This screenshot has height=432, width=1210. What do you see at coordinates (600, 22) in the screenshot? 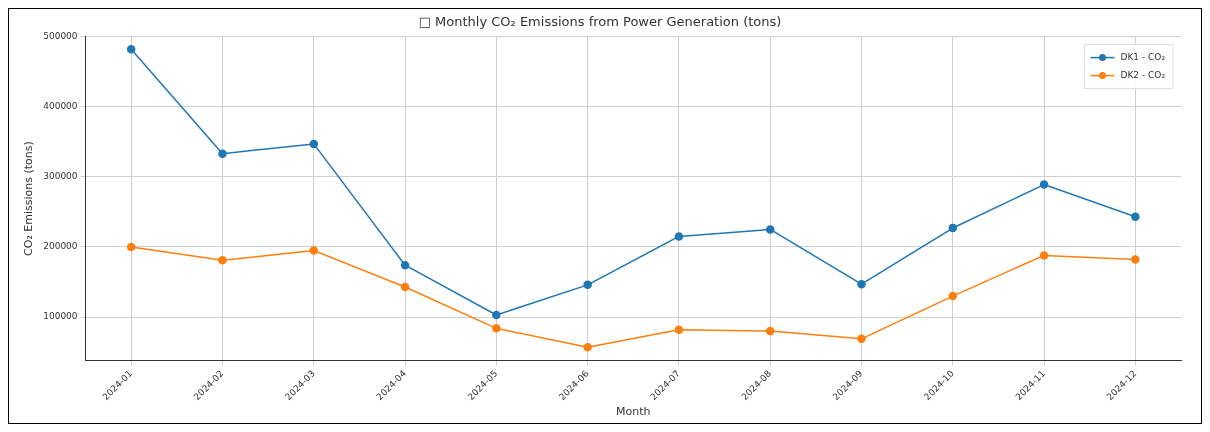
I see `chart-title: □ Monthly CO₂ Emissions from Power Generation (tons)` at bounding box center [600, 22].